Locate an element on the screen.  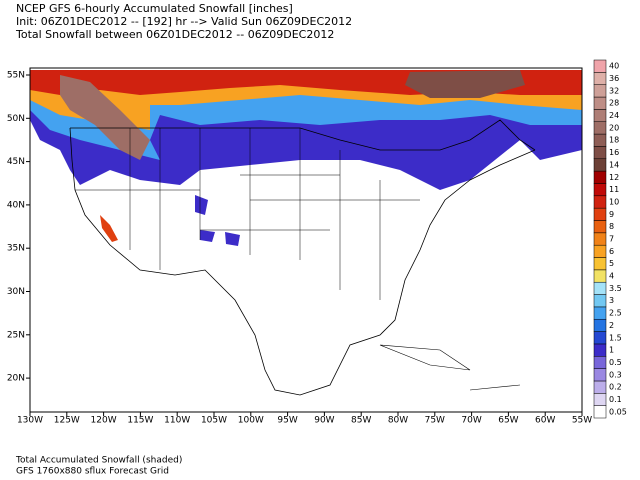
colorbar-label: 3 is located at coordinates (611, 300).